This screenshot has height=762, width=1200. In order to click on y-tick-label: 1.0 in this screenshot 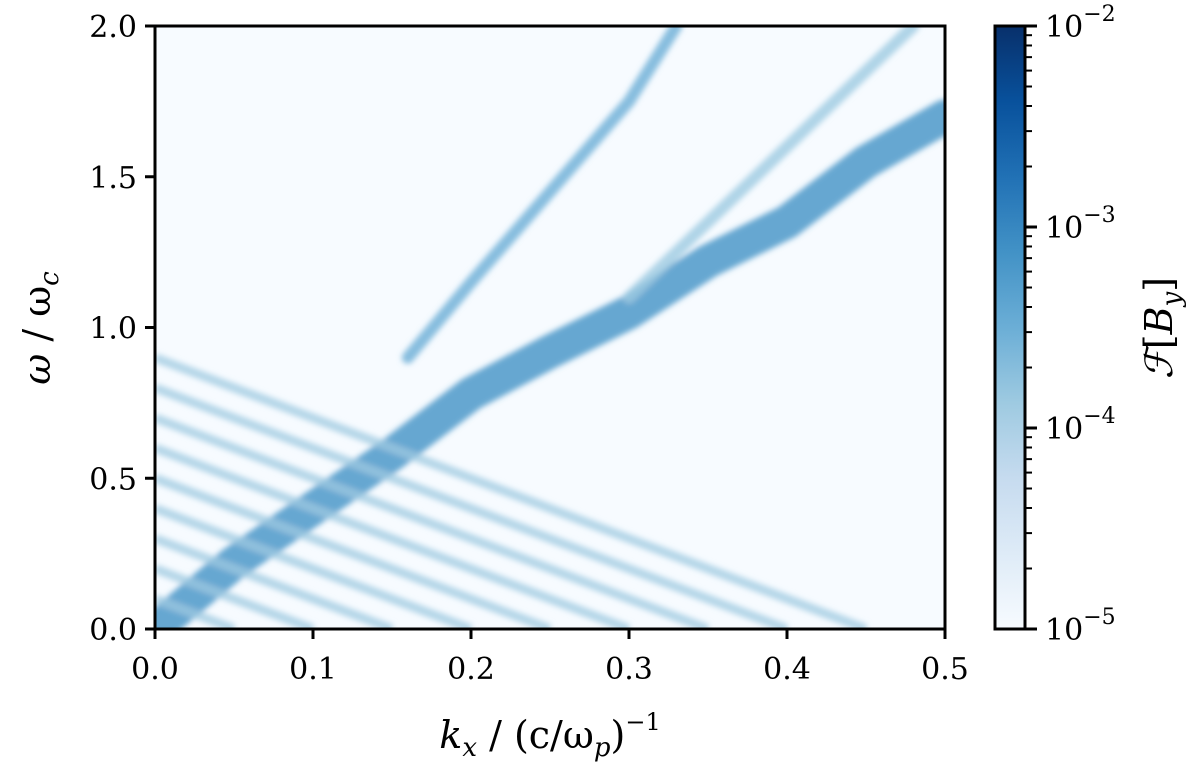, I will do `click(113, 329)`.